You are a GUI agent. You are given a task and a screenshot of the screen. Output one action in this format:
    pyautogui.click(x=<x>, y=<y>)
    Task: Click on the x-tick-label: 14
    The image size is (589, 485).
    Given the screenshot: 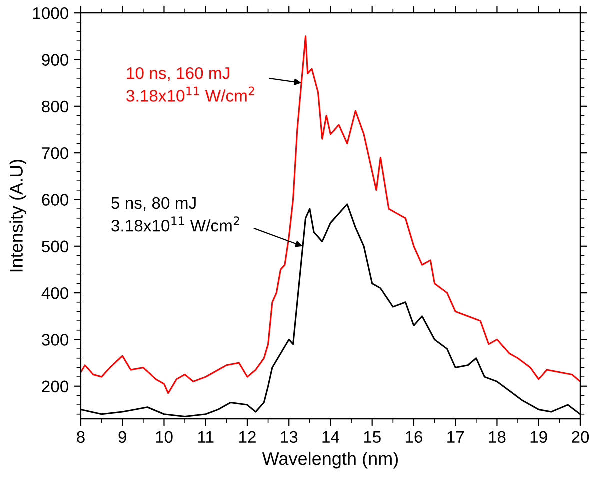 What is the action you would take?
    pyautogui.click(x=331, y=437)
    